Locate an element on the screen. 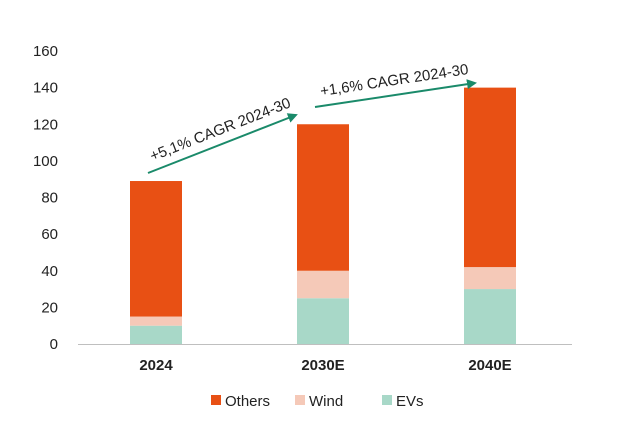  y-tick-label: 120 is located at coordinates (45, 124).